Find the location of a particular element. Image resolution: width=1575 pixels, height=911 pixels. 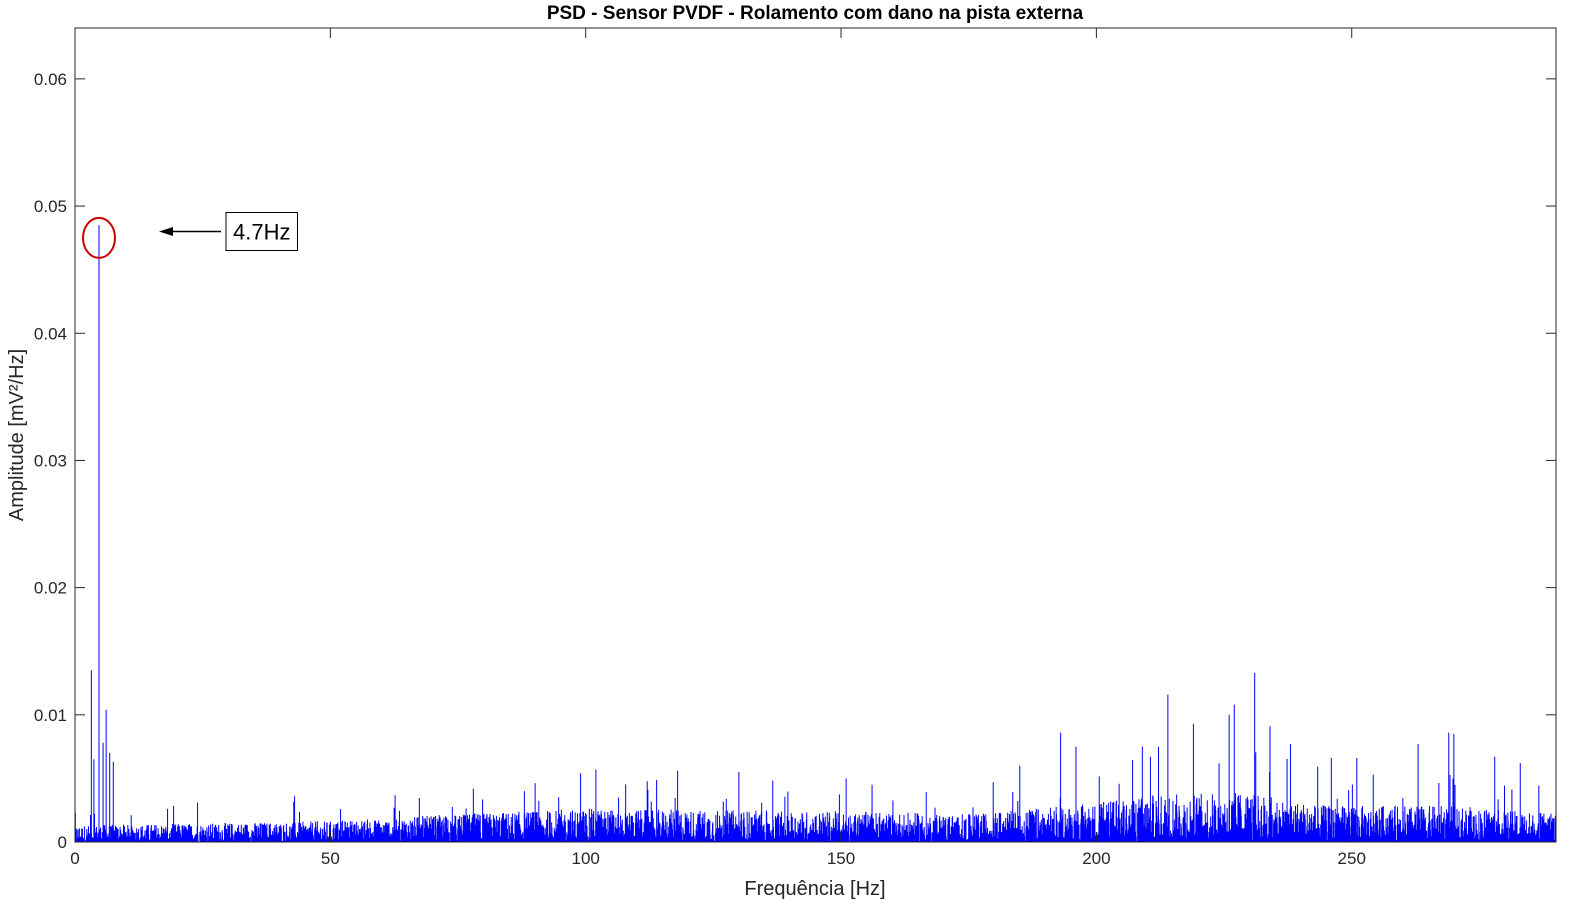

y-tick-label: 0.06 is located at coordinates (50, 79).